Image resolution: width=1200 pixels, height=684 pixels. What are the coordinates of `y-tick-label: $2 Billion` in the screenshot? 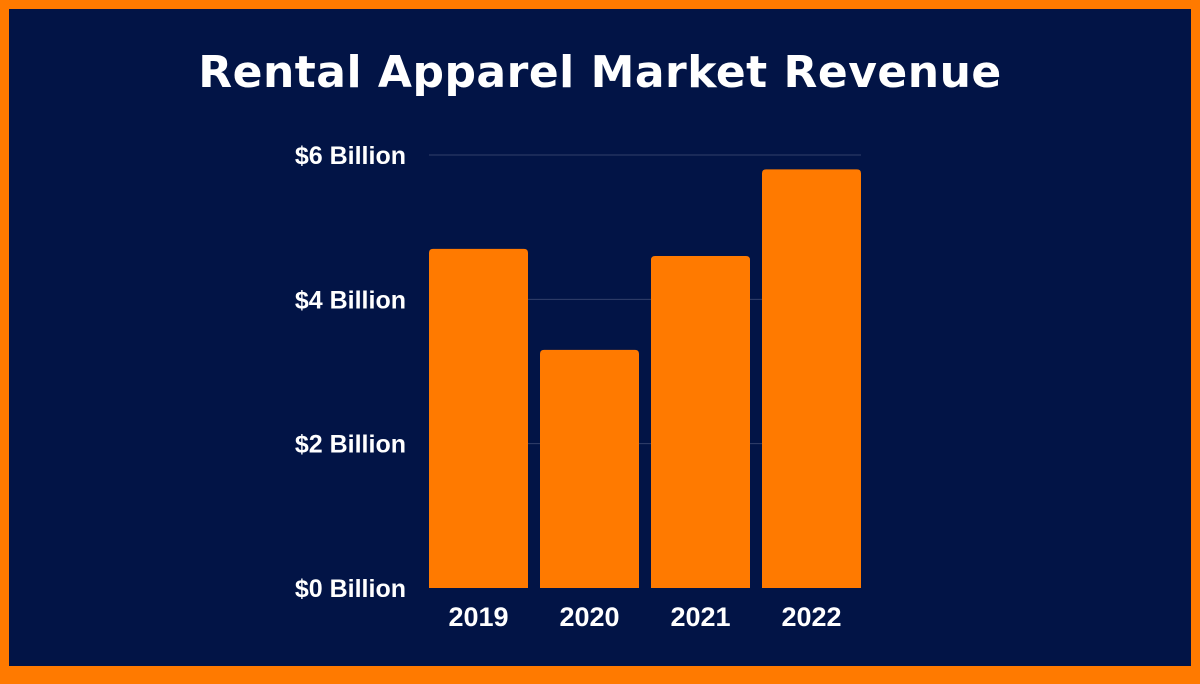 It's located at (350, 445).